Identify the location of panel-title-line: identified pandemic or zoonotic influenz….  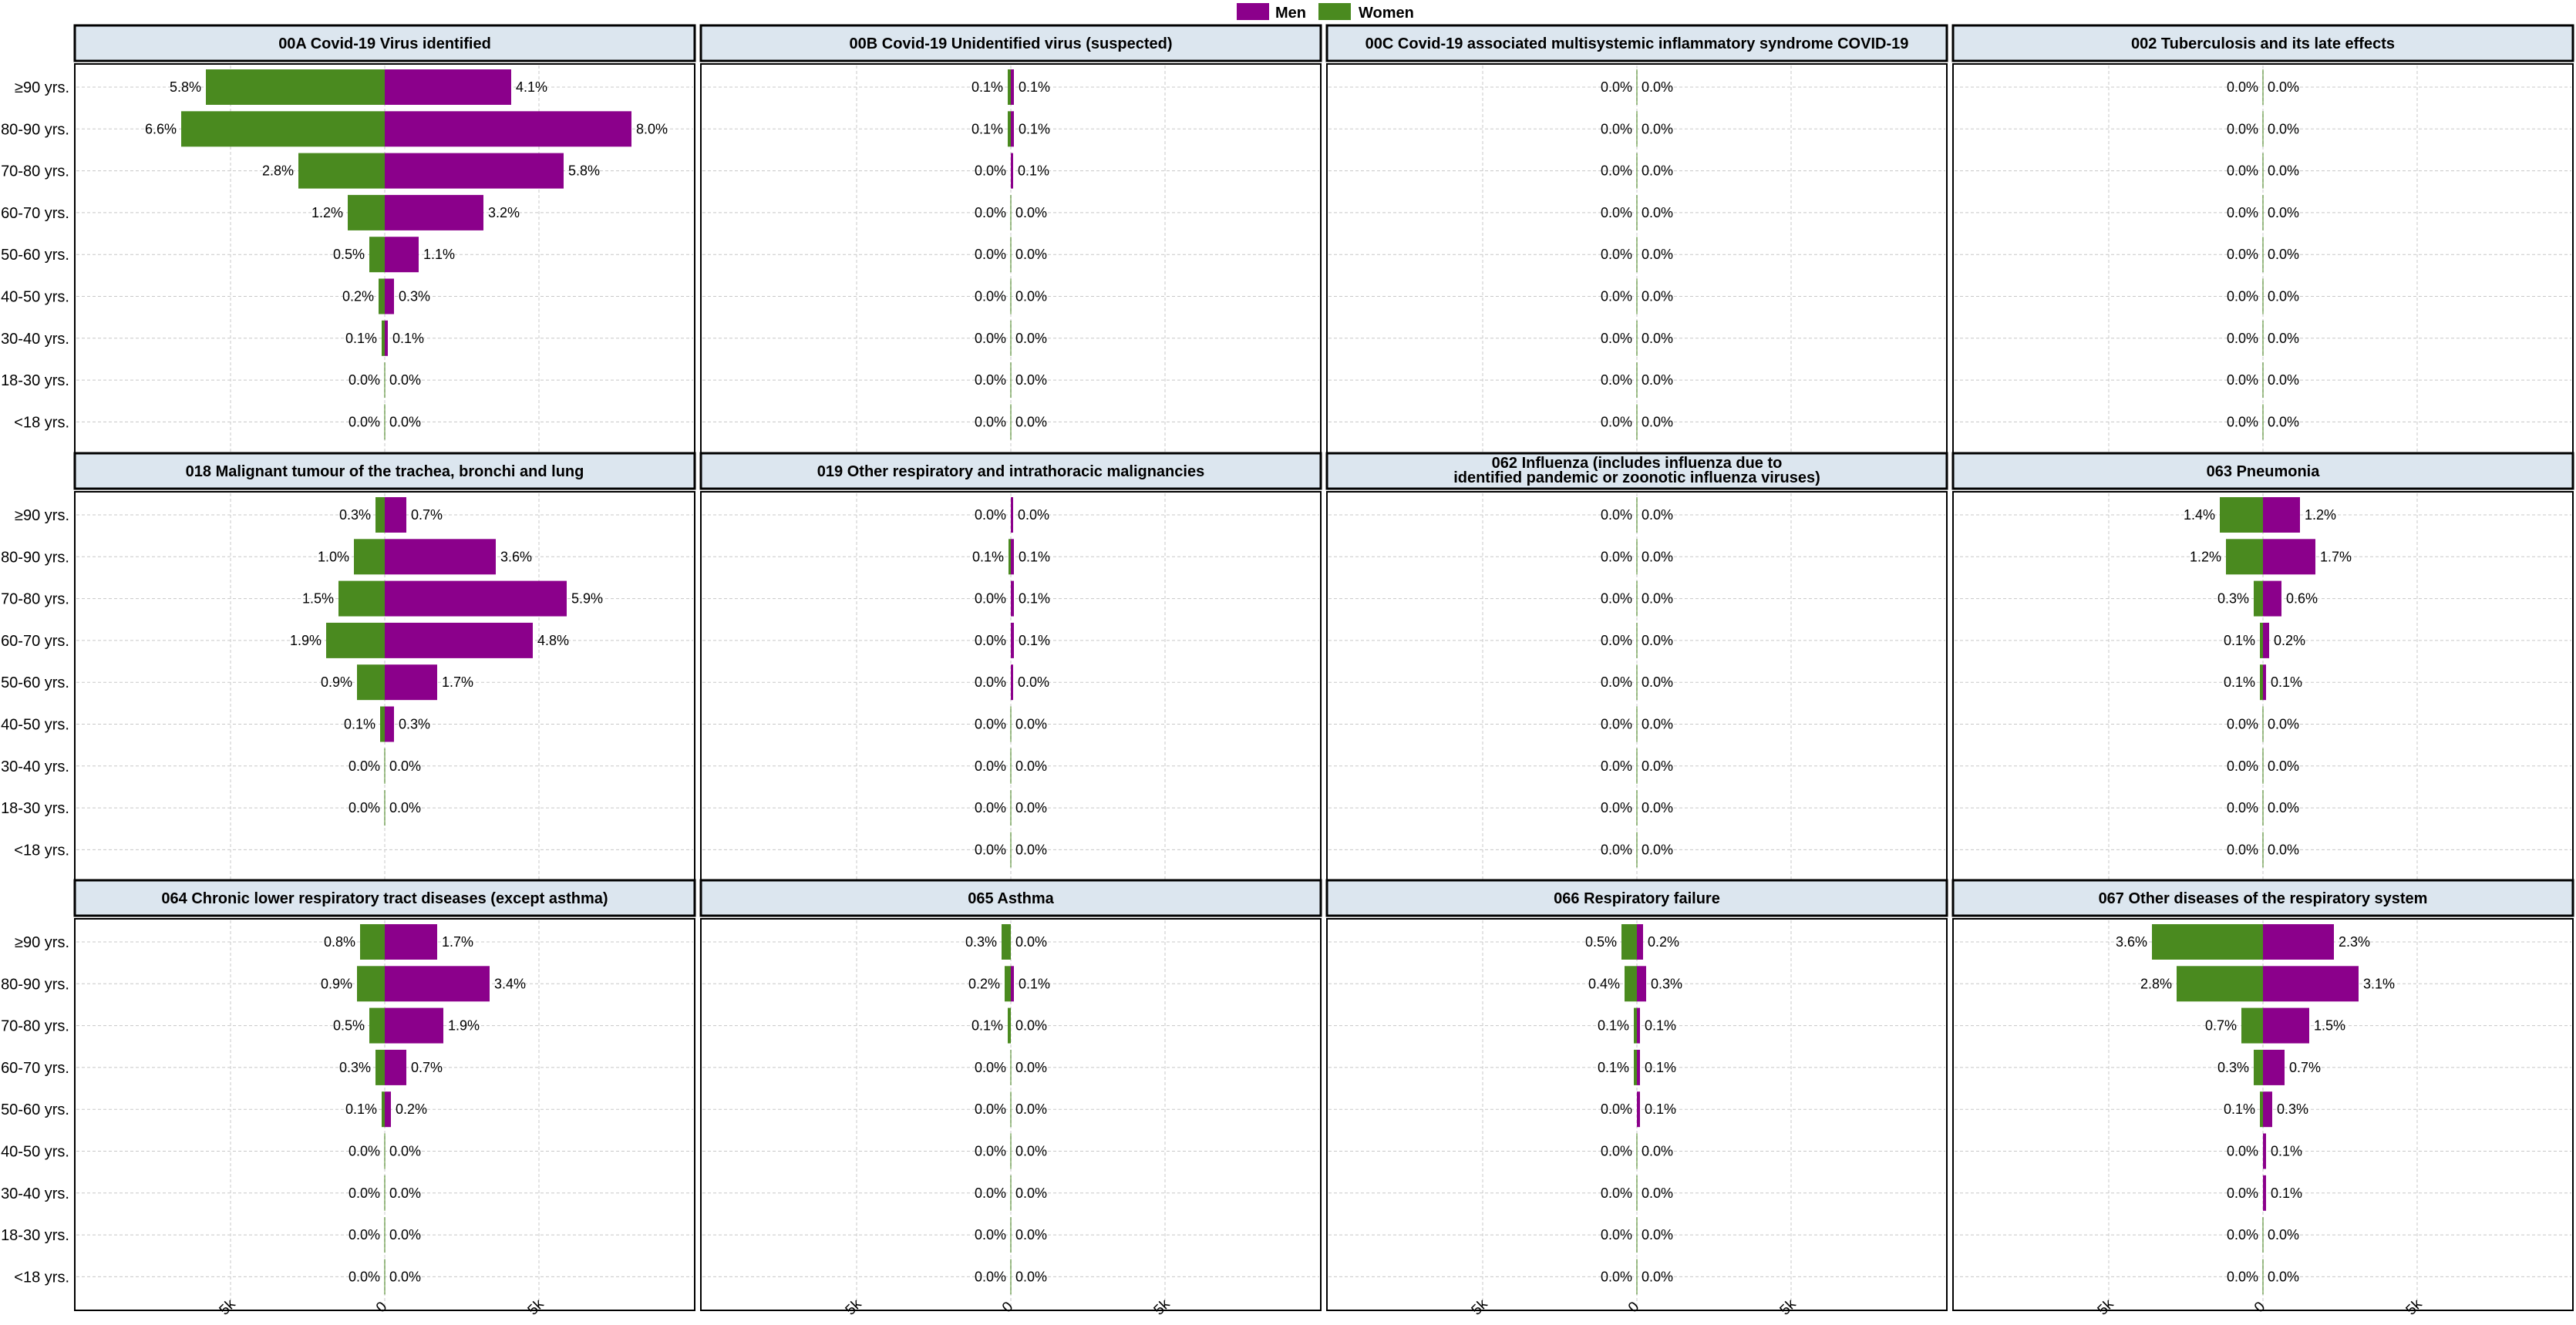
(1637, 477).